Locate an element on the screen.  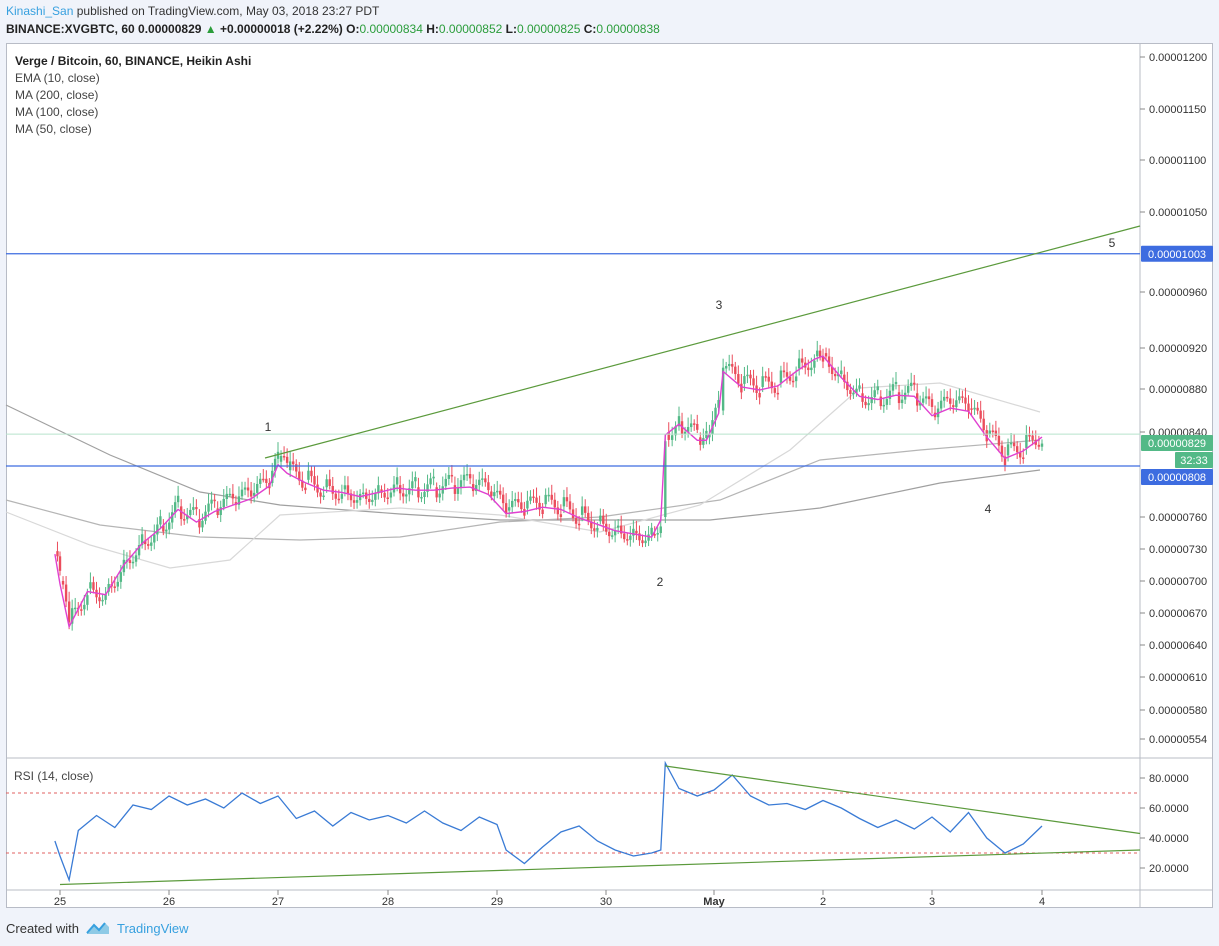
up-arrow-icon: ▲ is located at coordinates (210, 29).